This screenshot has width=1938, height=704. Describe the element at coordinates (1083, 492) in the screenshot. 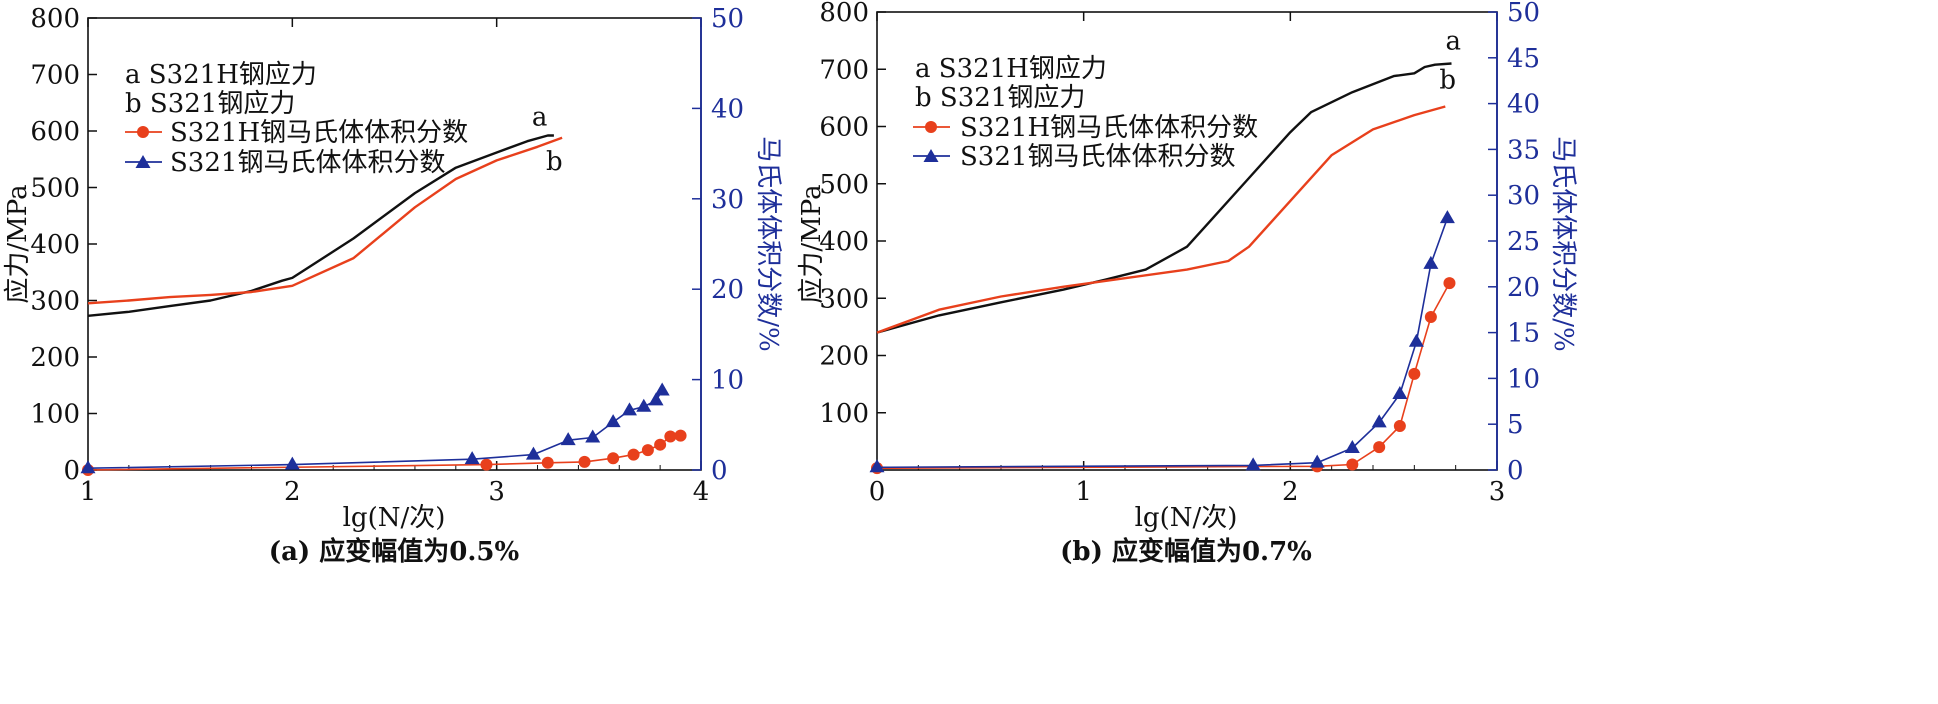

I see `x-tick-label: 1` at that location.